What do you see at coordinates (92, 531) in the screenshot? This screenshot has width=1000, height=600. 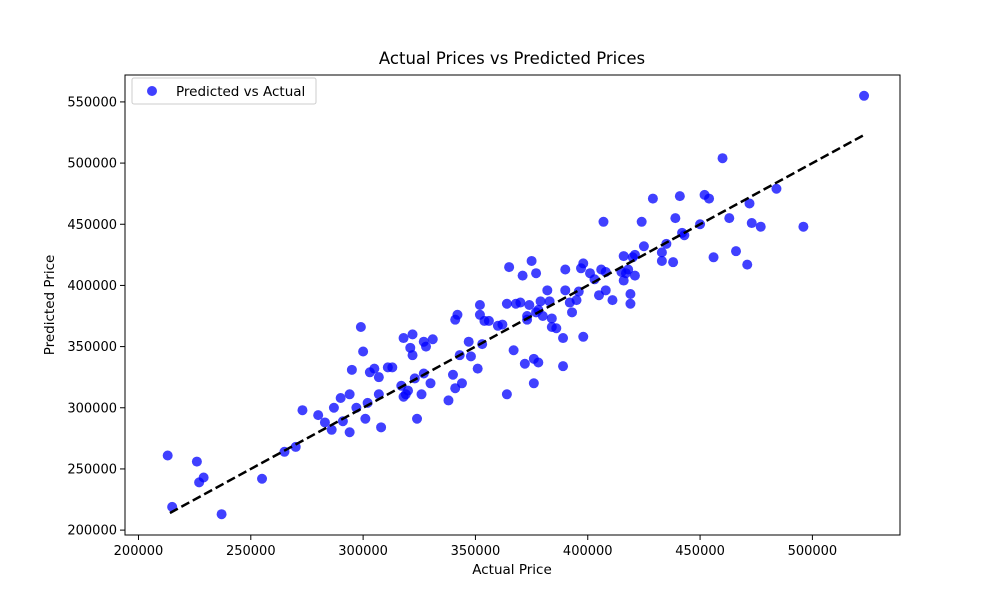 I see `y-tick-label: 200000` at bounding box center [92, 531].